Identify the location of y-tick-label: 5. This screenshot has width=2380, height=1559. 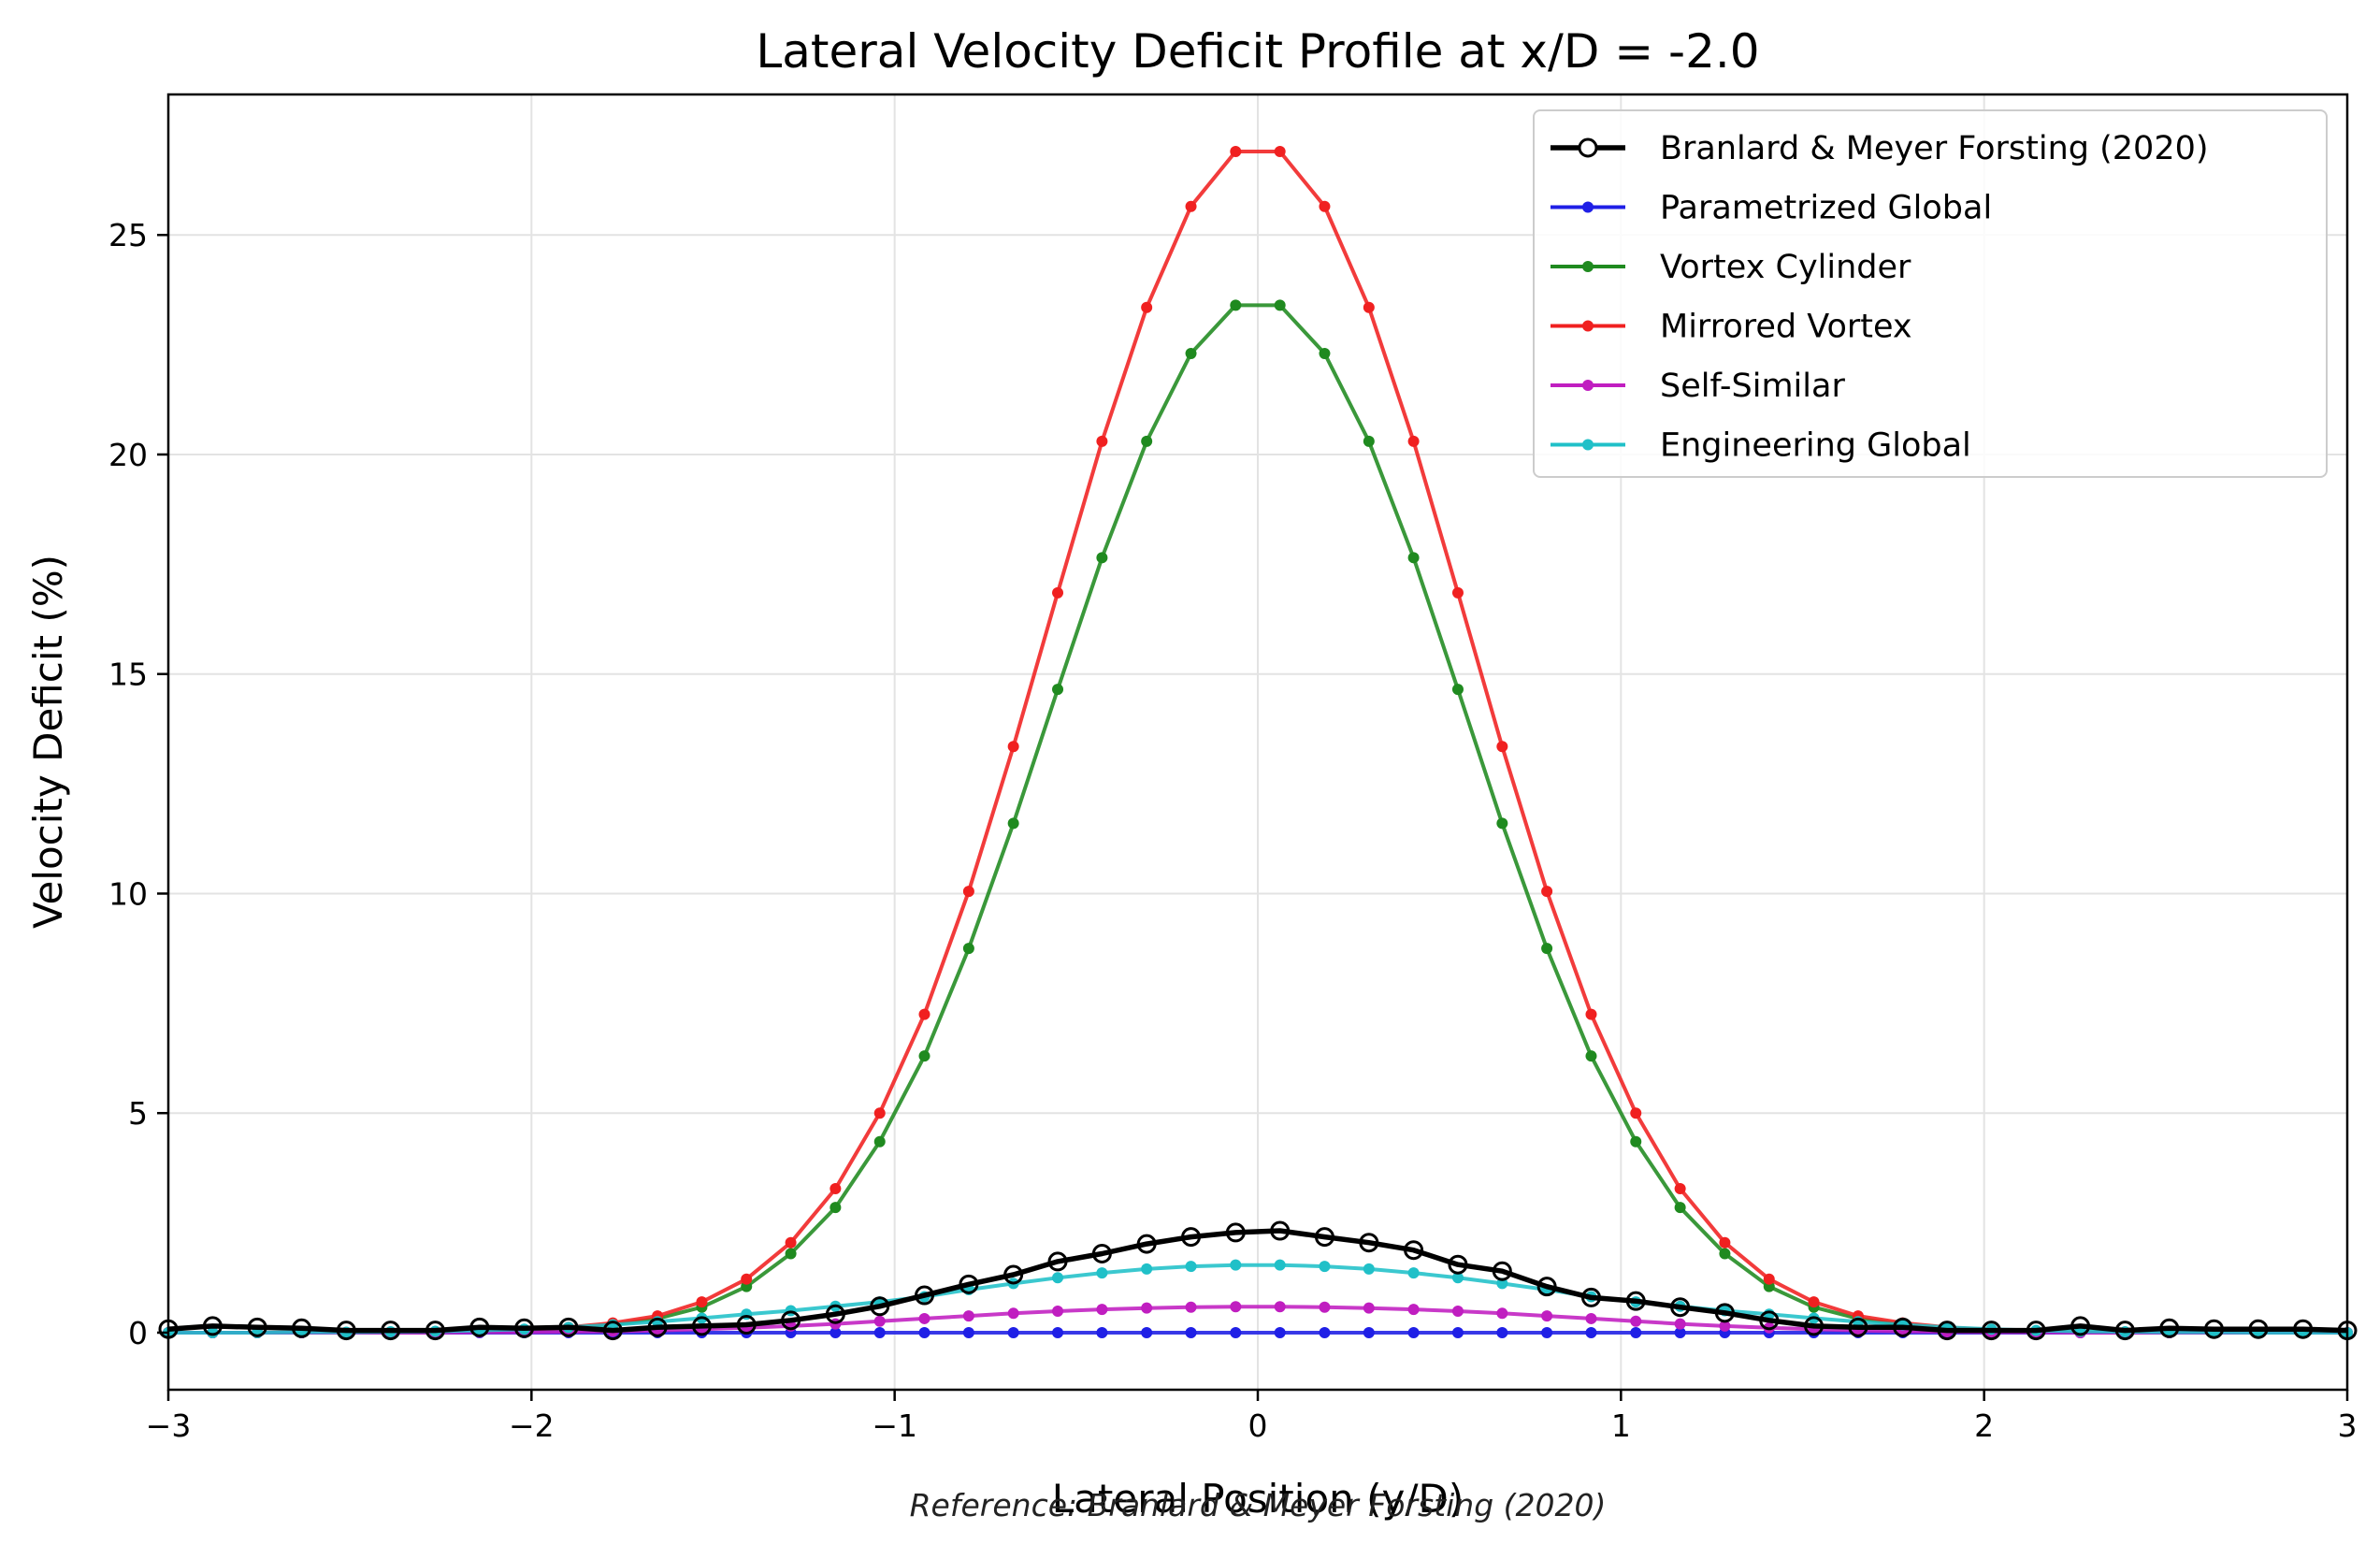
(138, 1113).